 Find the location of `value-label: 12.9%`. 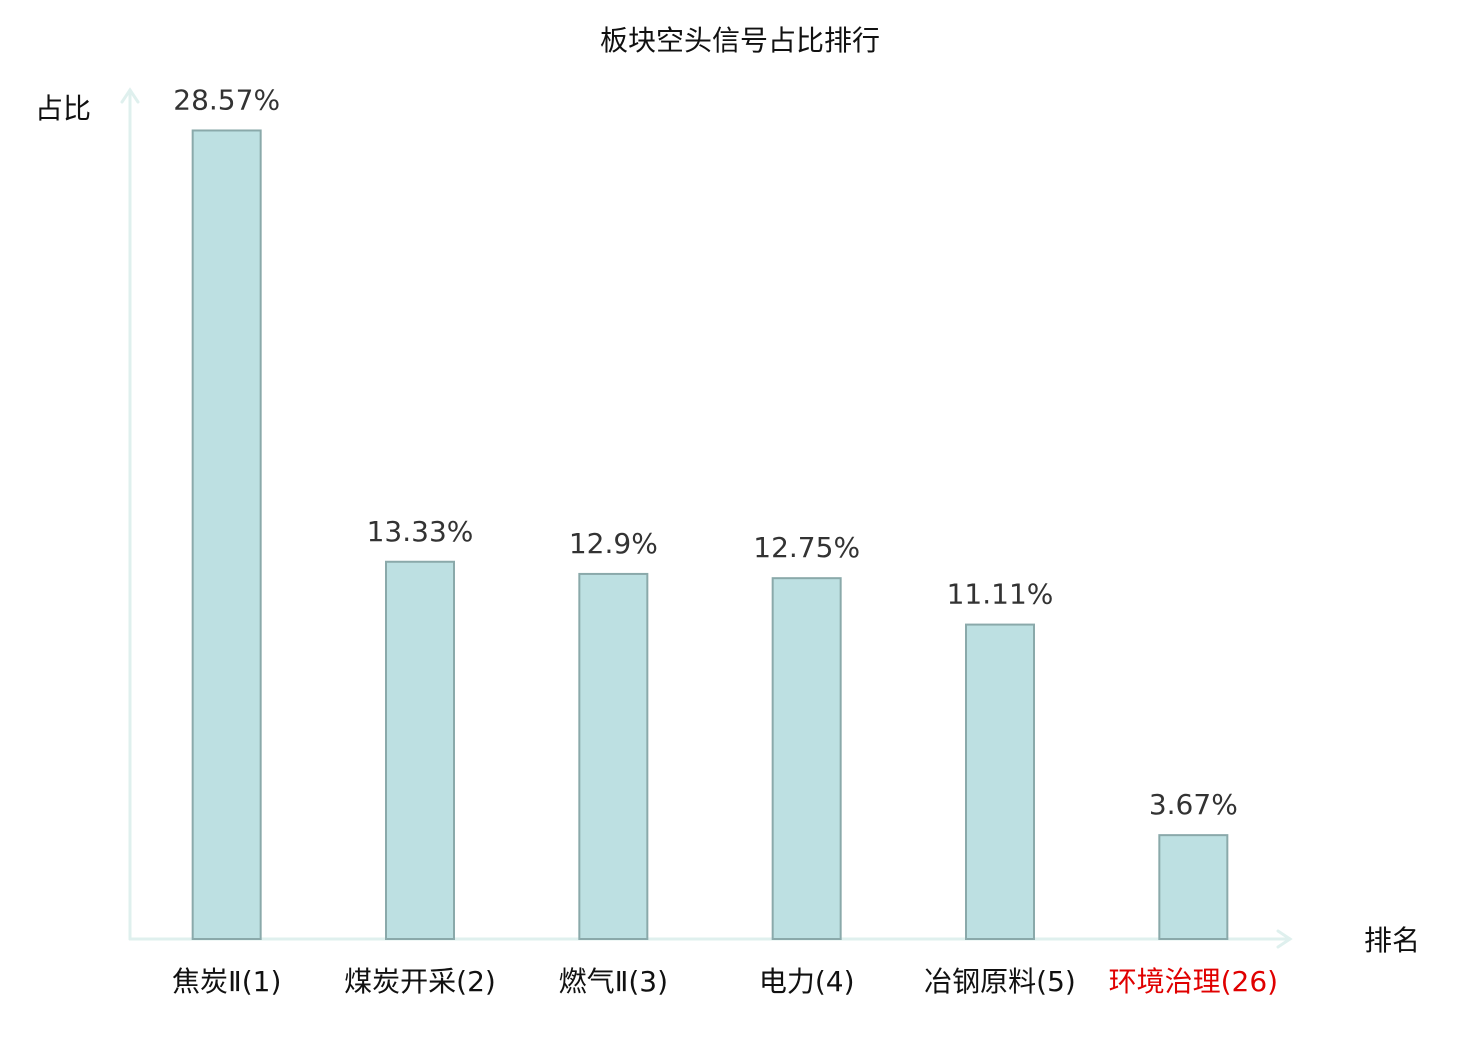

value-label: 12.9% is located at coordinates (613, 543).